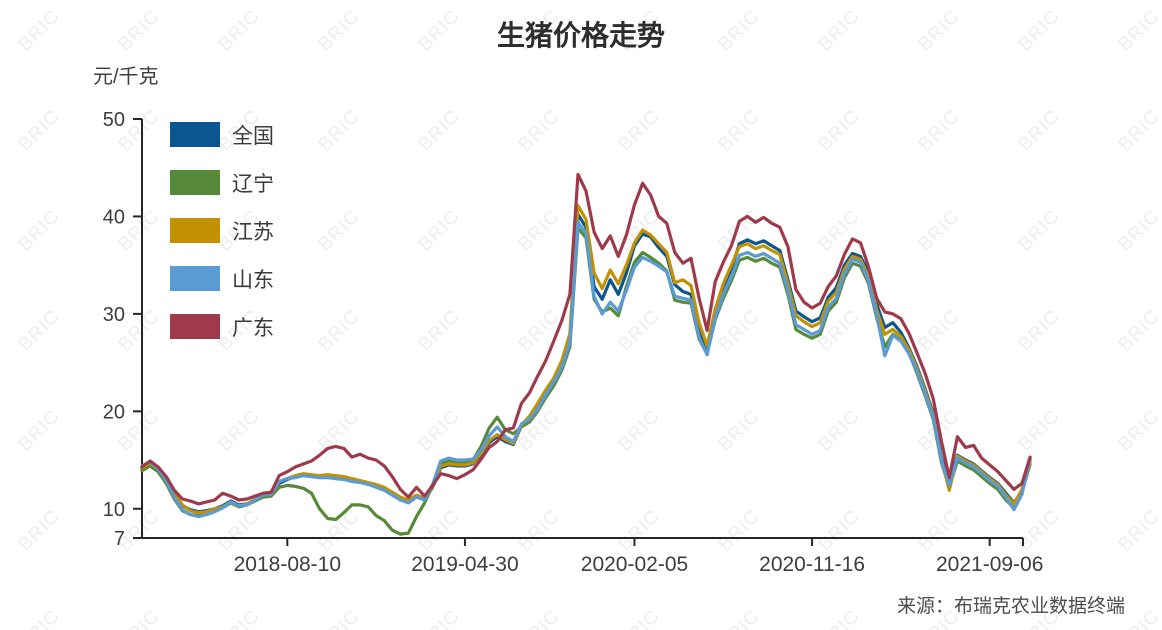 This screenshot has height=630, width=1162. What do you see at coordinates (287, 564) in the screenshot?
I see `x-tick-label: 2018-08-10` at bounding box center [287, 564].